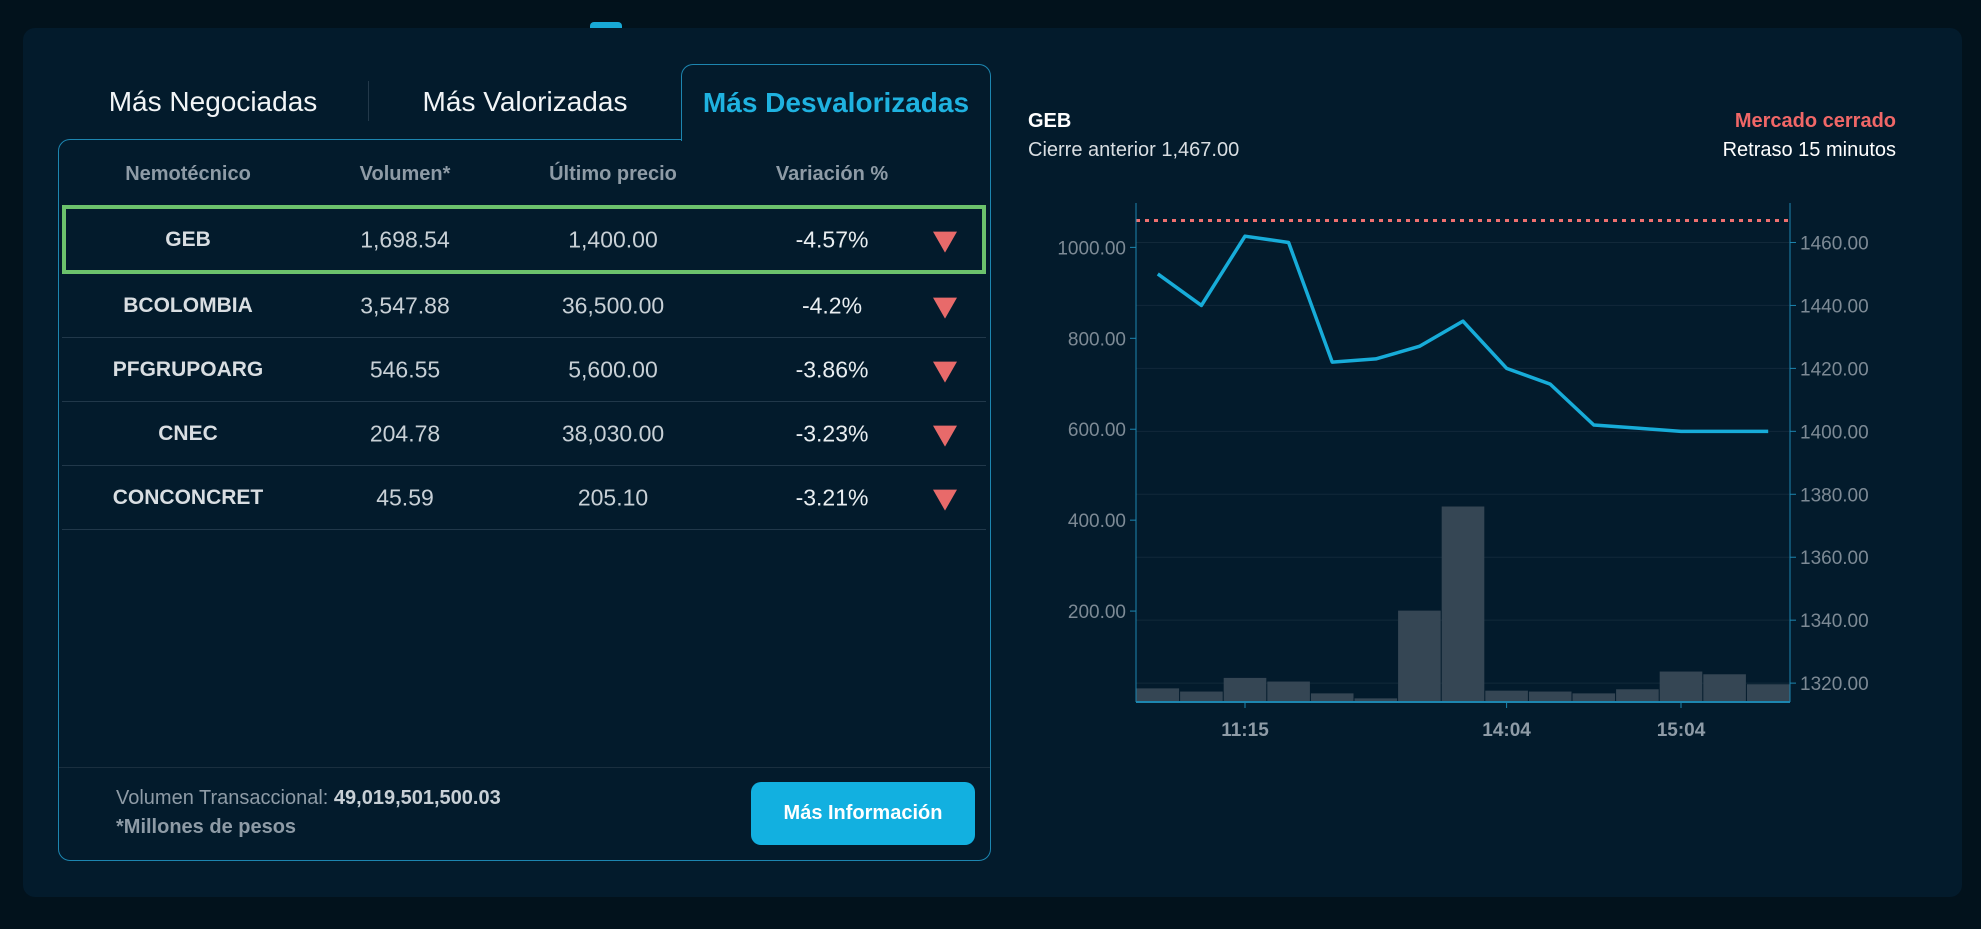  Describe the element at coordinates (1097, 430) in the screenshot. I see `left-axis-label: 600.00` at that location.